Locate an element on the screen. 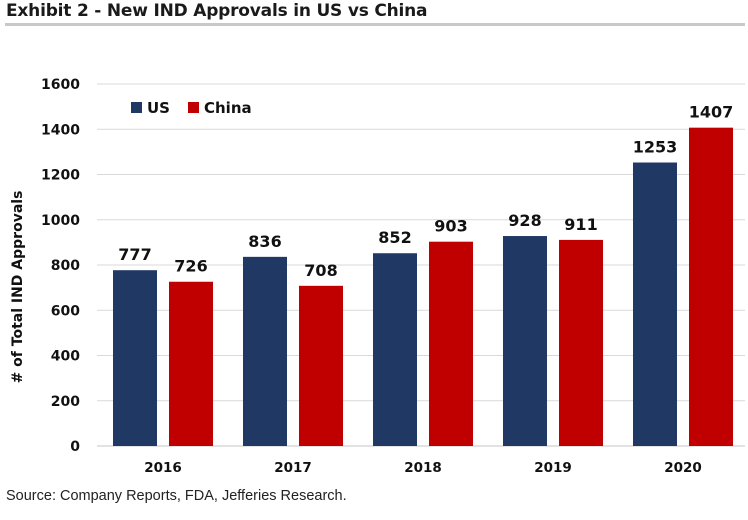  bar-china-2018 is located at coordinates (451, 343).